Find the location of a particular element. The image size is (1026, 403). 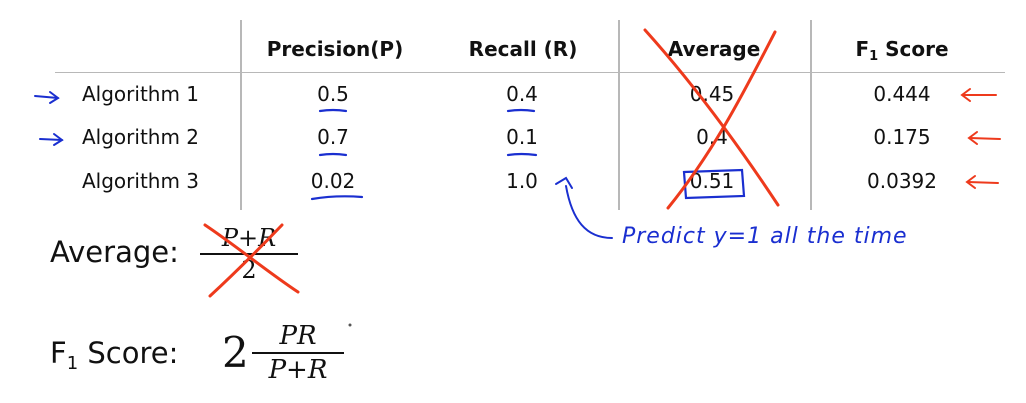

average-value: 0.45 is located at coordinates (712, 94).